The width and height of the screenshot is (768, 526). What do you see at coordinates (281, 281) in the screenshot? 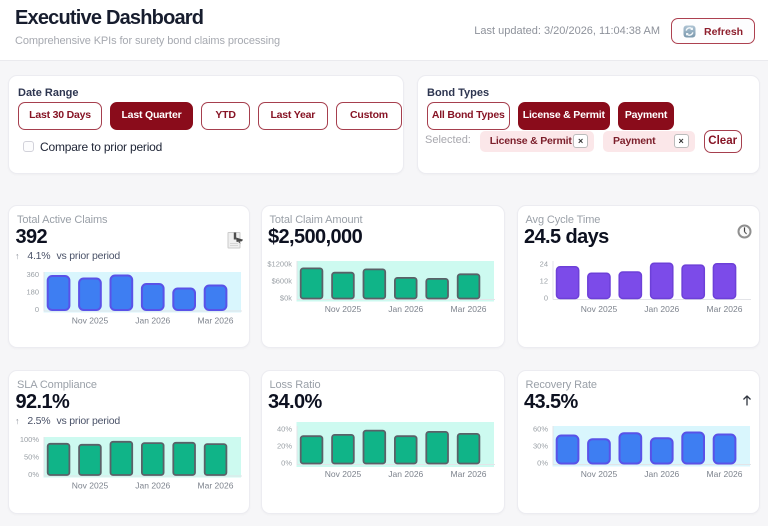
I see `svg-text: $600k` at bounding box center [281, 281].